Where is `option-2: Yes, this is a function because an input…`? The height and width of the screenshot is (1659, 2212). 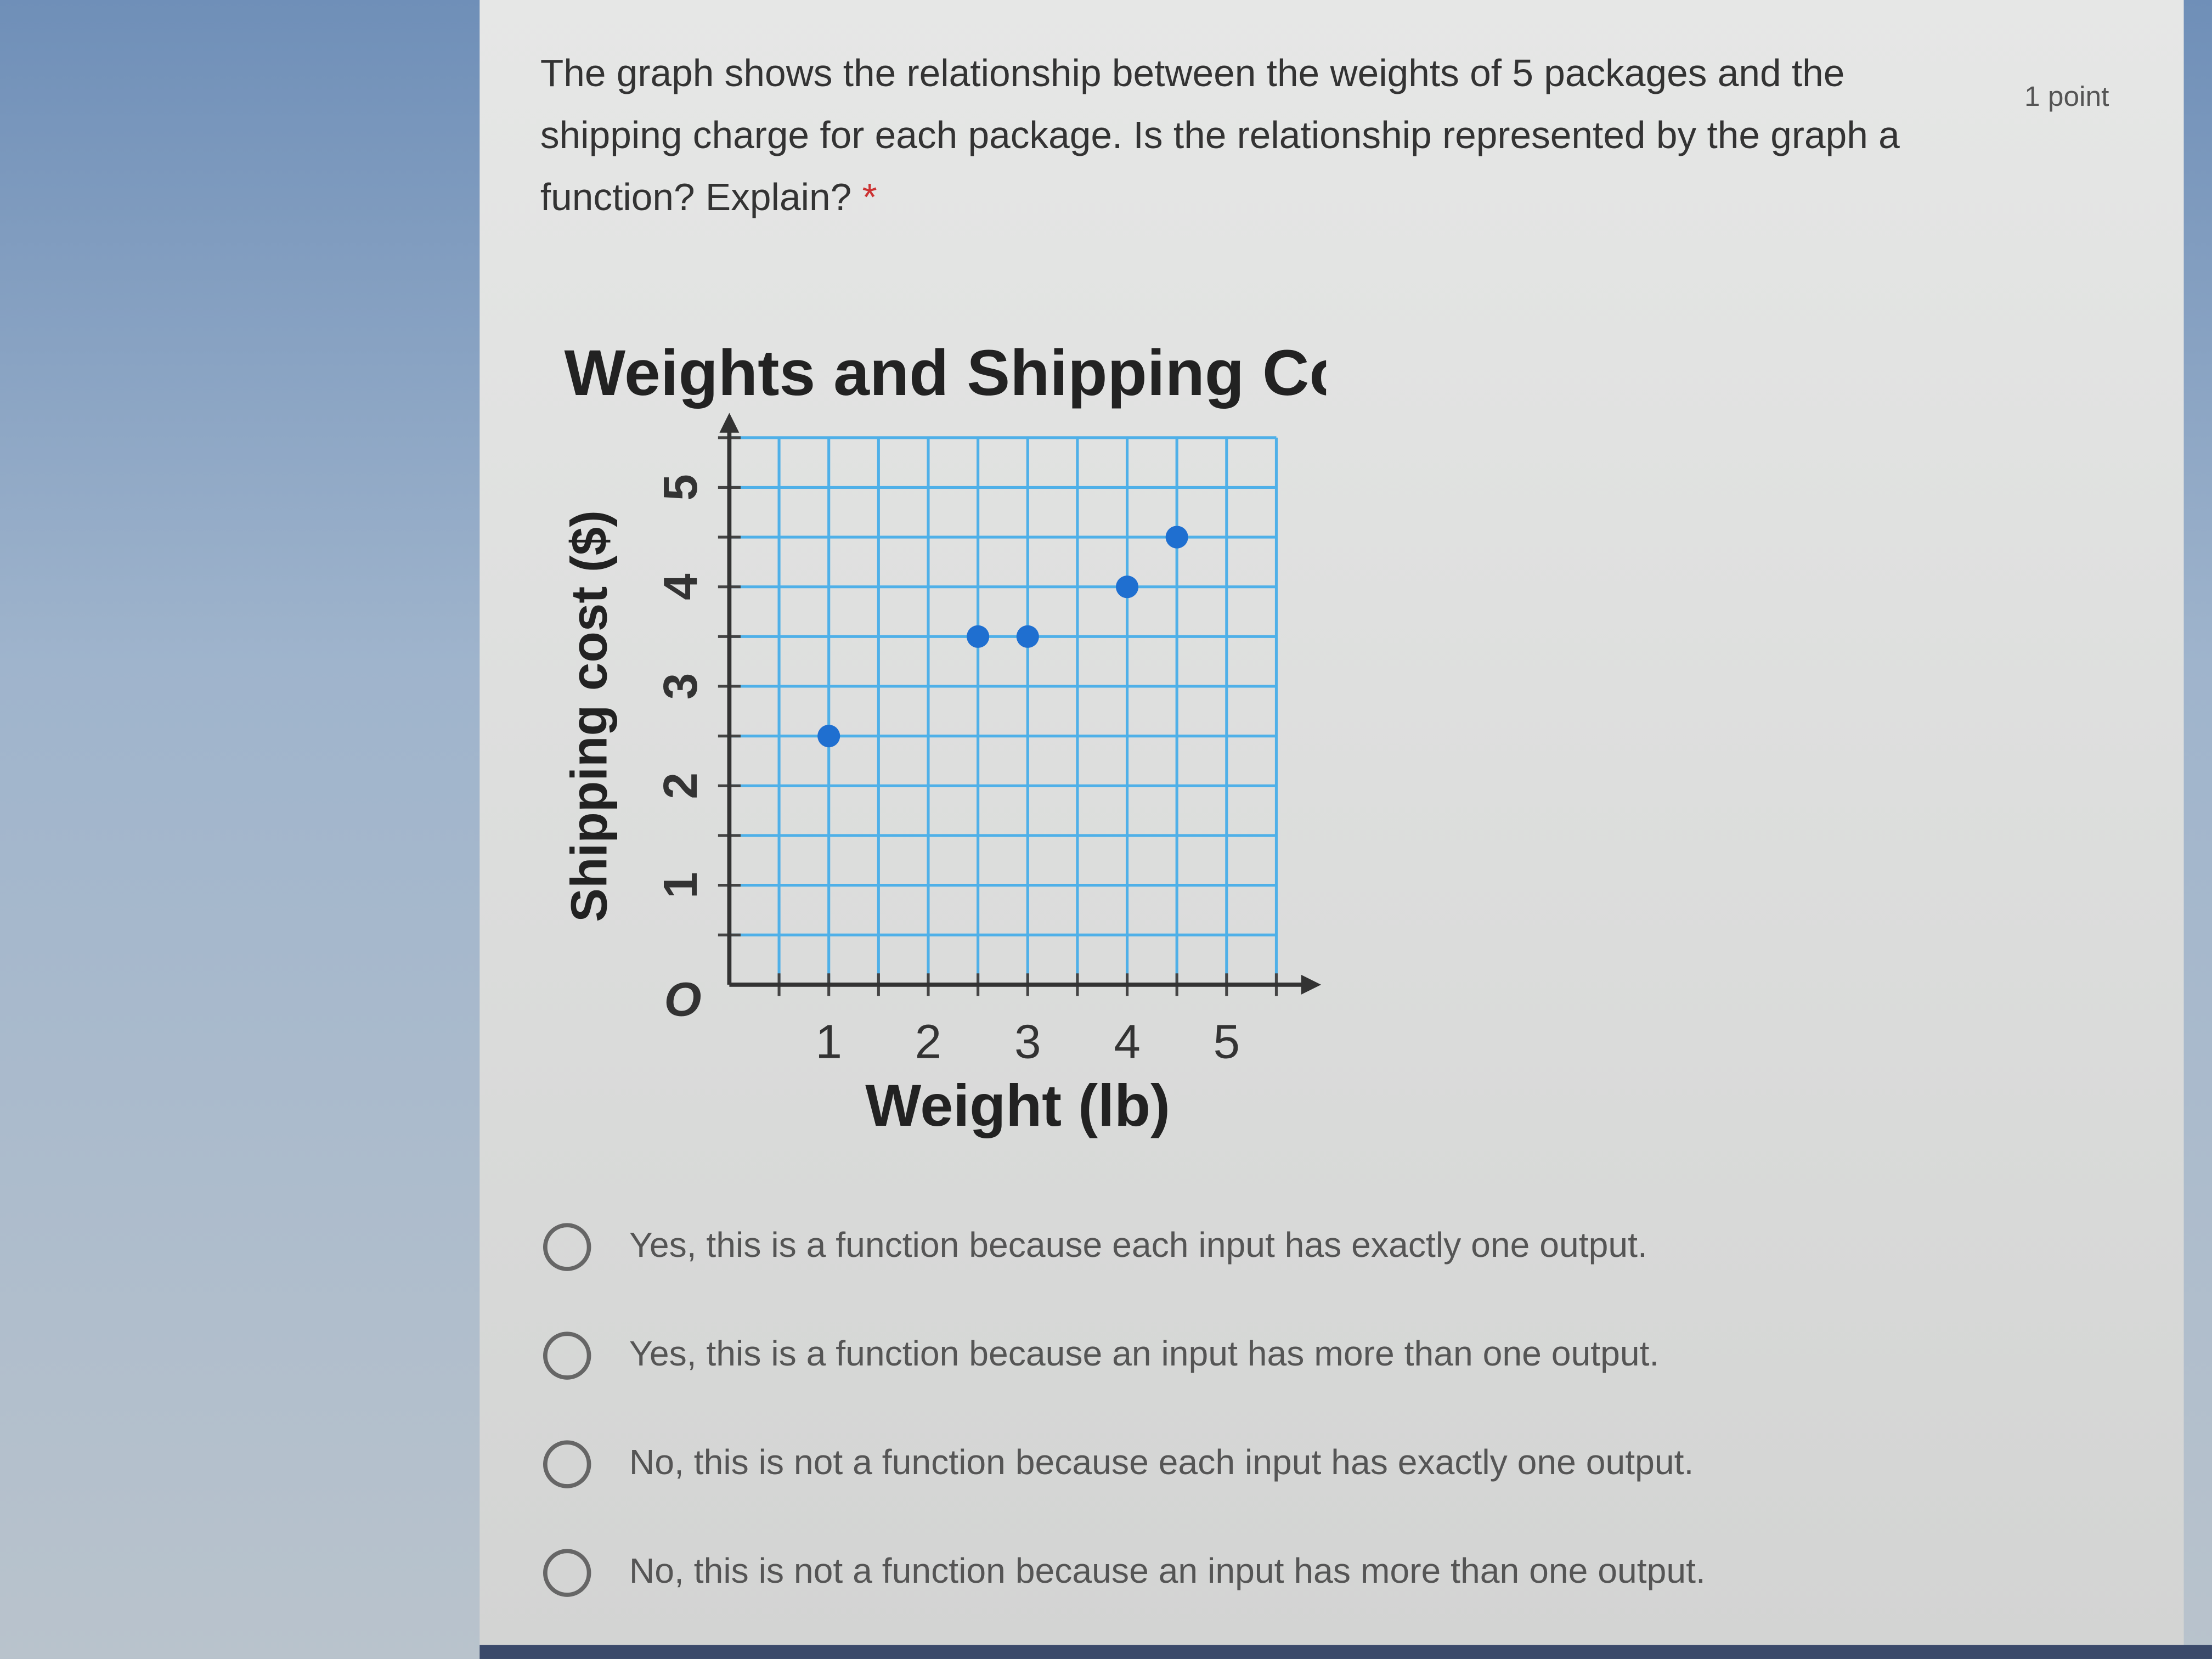
option-2: Yes, this is a function because an input… is located at coordinates (1125, 1355).